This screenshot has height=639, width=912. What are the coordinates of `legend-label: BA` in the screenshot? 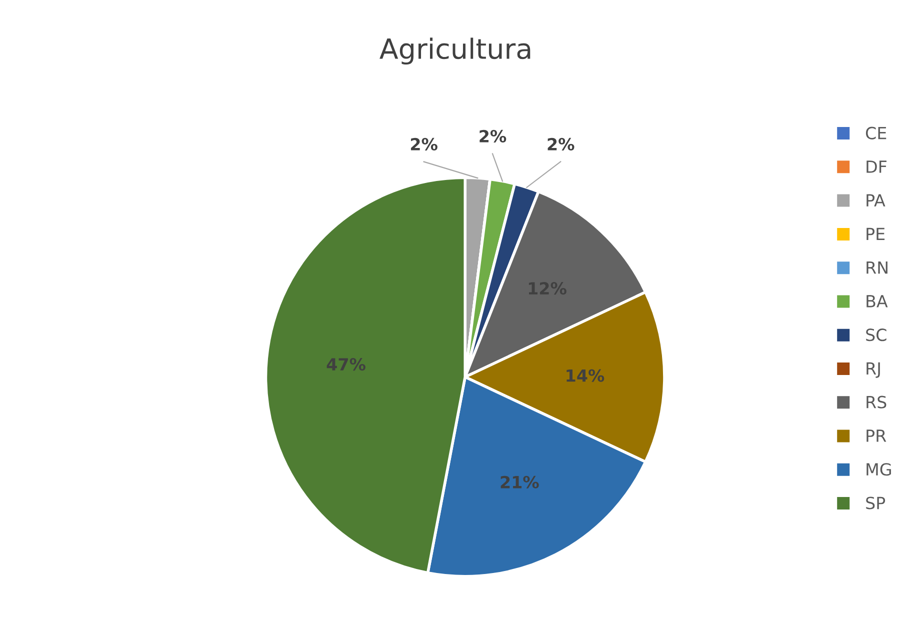 It's located at (877, 301).